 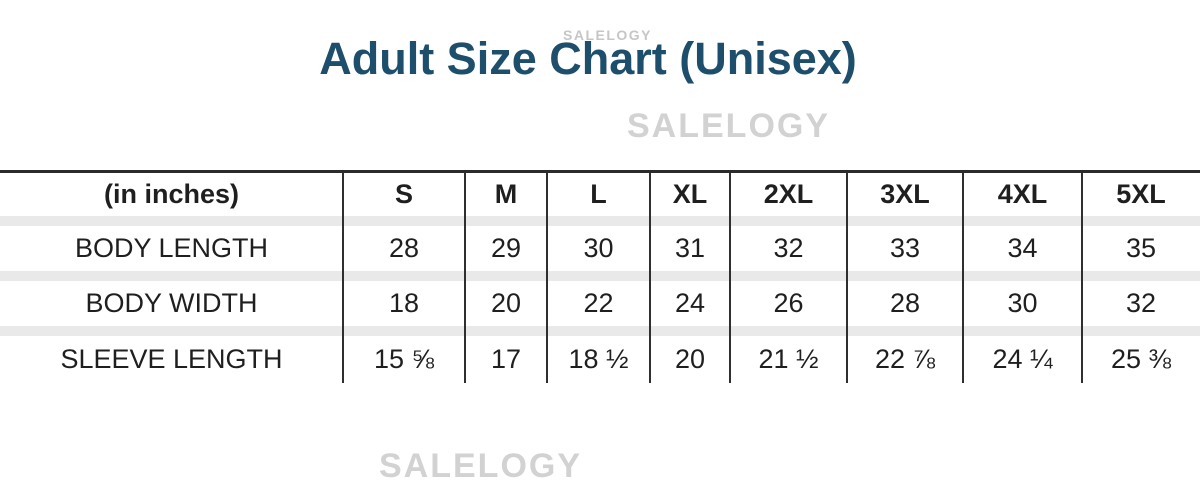 What do you see at coordinates (481, 466) in the screenshot?
I see `watermark-bottom: SALELOGY` at bounding box center [481, 466].